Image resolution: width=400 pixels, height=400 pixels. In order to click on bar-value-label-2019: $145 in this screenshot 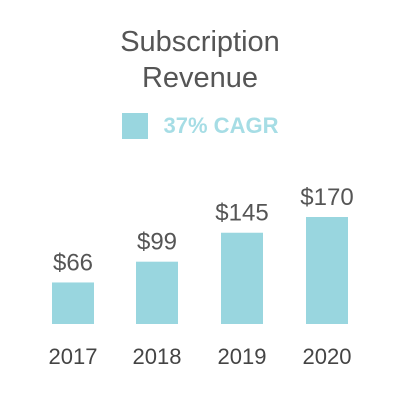, I will do `click(241, 213)`.